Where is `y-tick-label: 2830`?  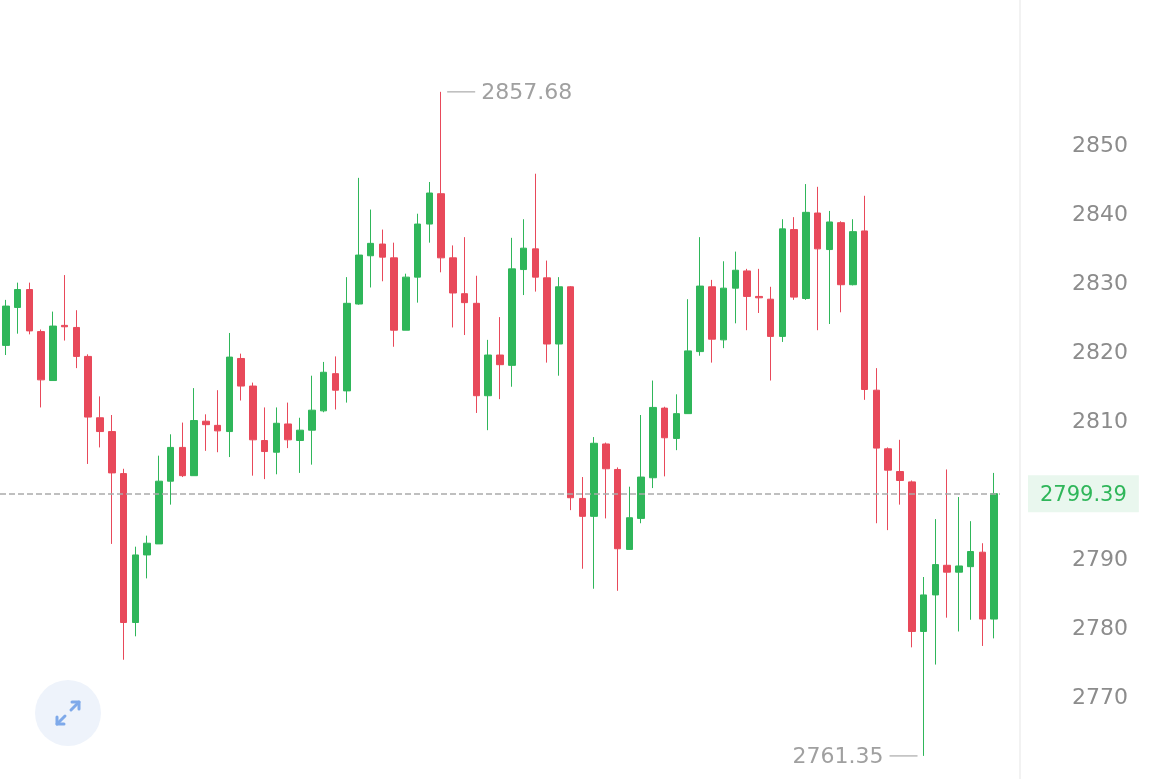 y-tick-label: 2830 is located at coordinates (1100, 283).